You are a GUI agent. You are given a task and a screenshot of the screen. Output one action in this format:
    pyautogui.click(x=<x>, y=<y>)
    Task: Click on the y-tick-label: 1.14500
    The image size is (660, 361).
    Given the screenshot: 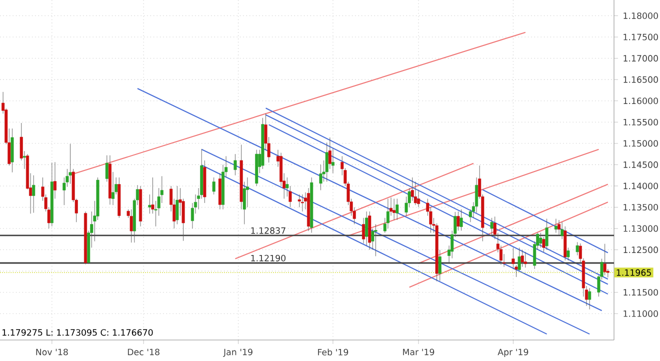 What is the action you would take?
    pyautogui.click(x=641, y=164)
    